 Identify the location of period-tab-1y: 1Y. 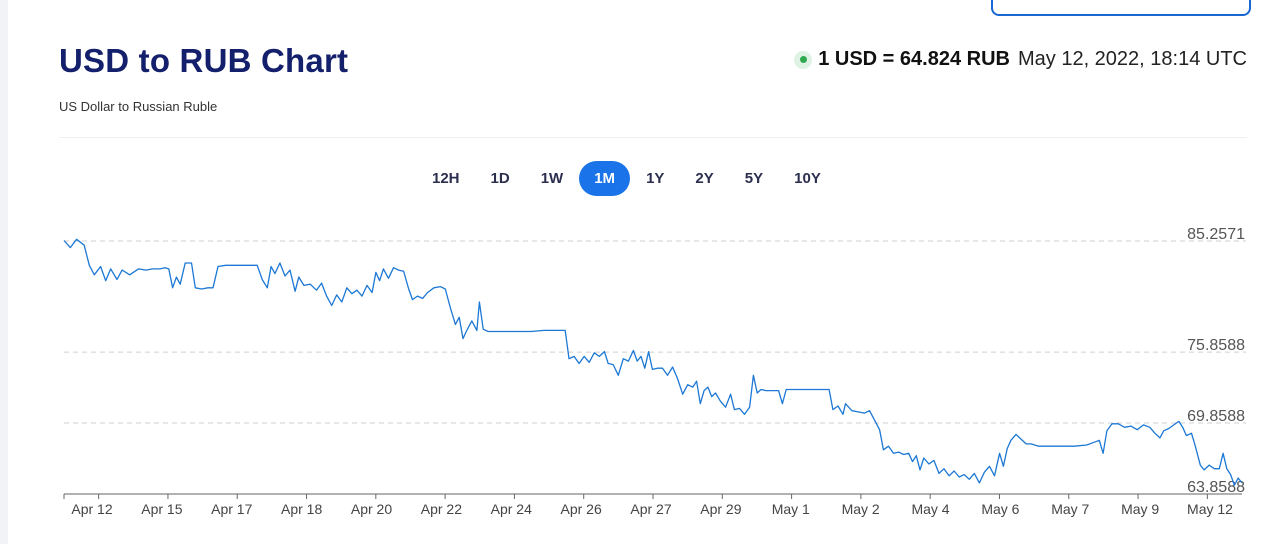
(655, 178).